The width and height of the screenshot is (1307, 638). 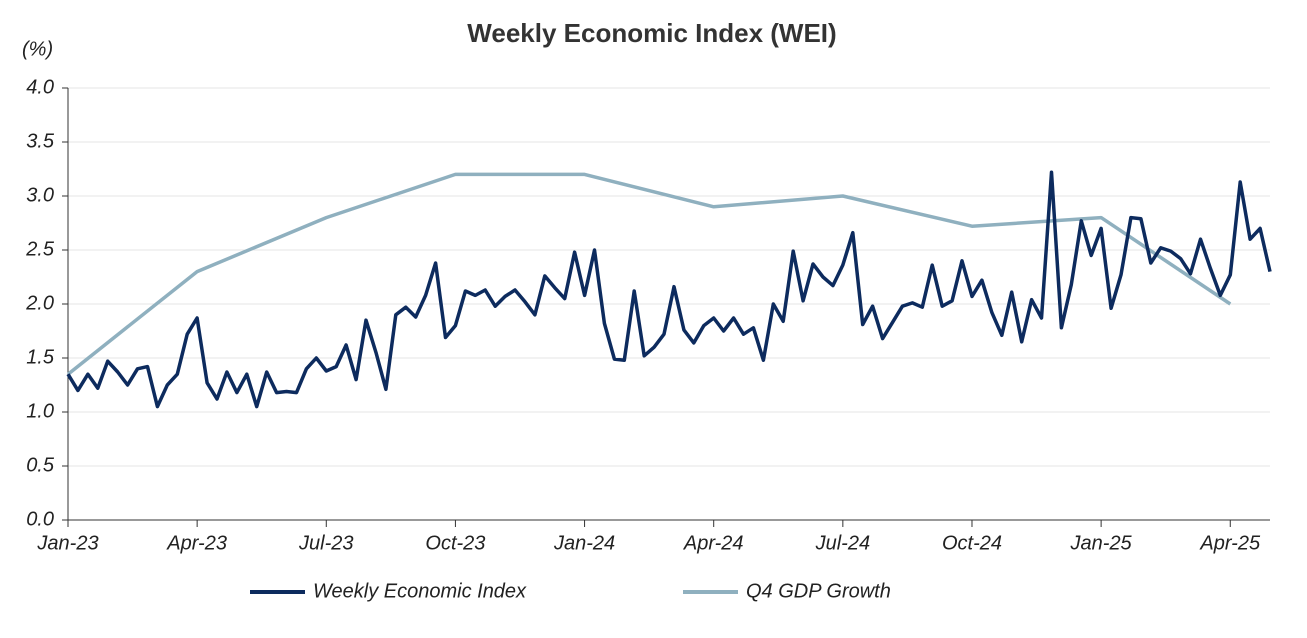 I want to click on x-tick-label: Oct-23, so click(x=455, y=543).